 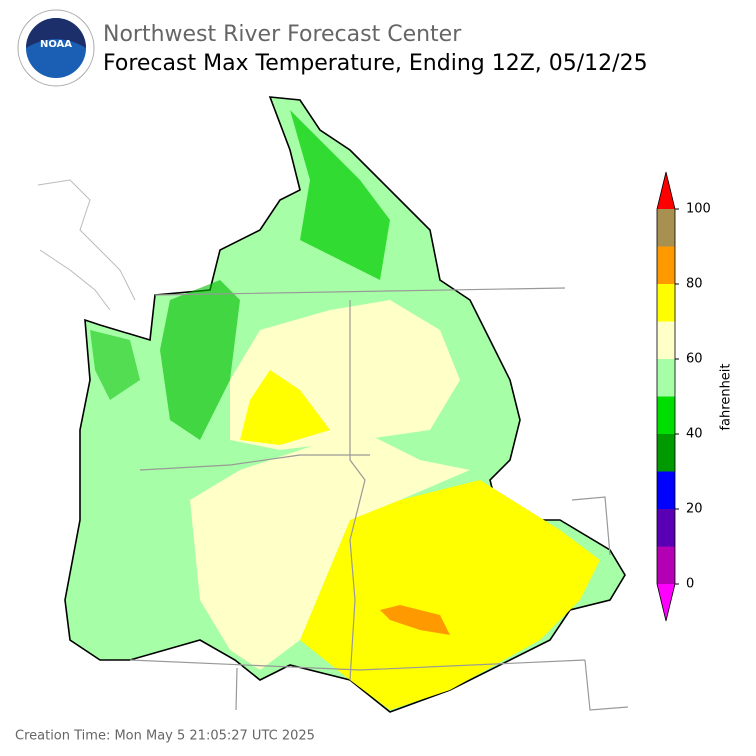 I want to click on svg-text: NOAA, so click(x=56, y=44).